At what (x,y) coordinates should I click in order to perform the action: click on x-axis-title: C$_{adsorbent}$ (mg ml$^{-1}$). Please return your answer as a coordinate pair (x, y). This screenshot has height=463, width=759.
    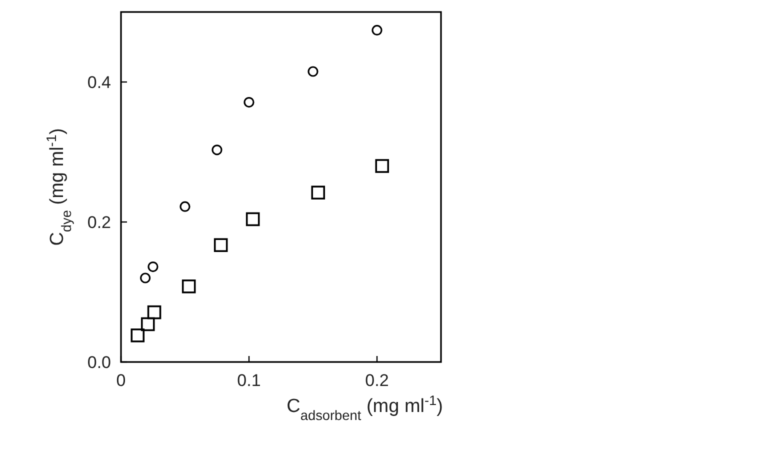
    Looking at the image, I should click on (364, 407).